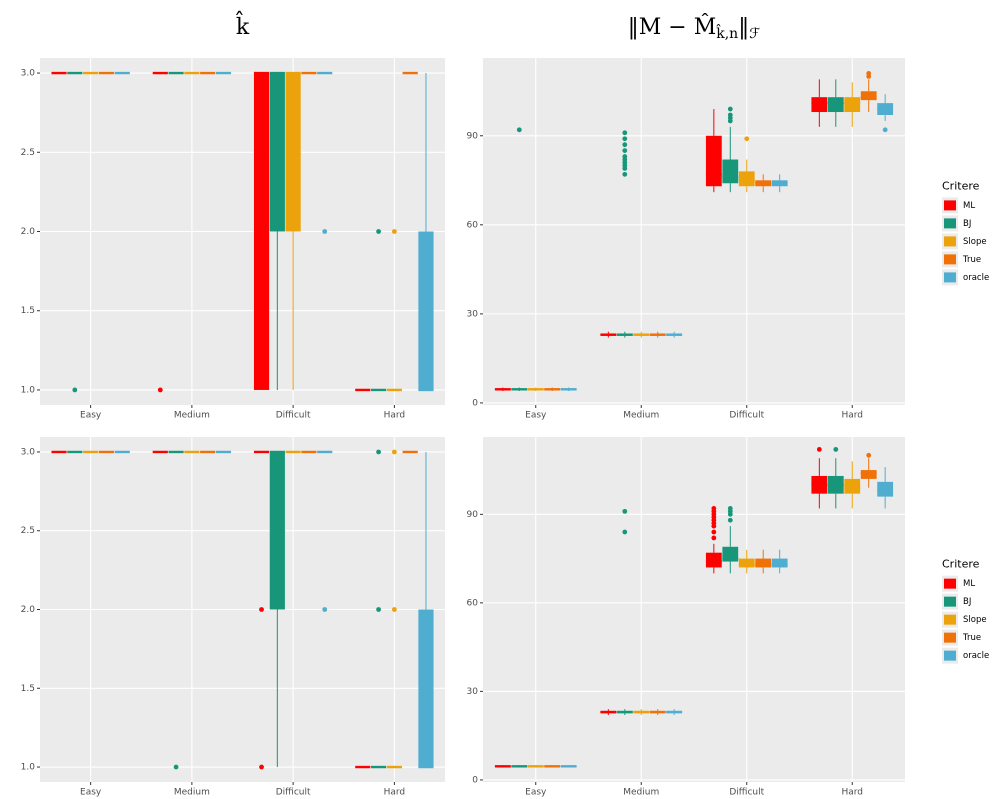  What do you see at coordinates (961, 185) in the screenshot?
I see `legend-title: Critere` at bounding box center [961, 185].